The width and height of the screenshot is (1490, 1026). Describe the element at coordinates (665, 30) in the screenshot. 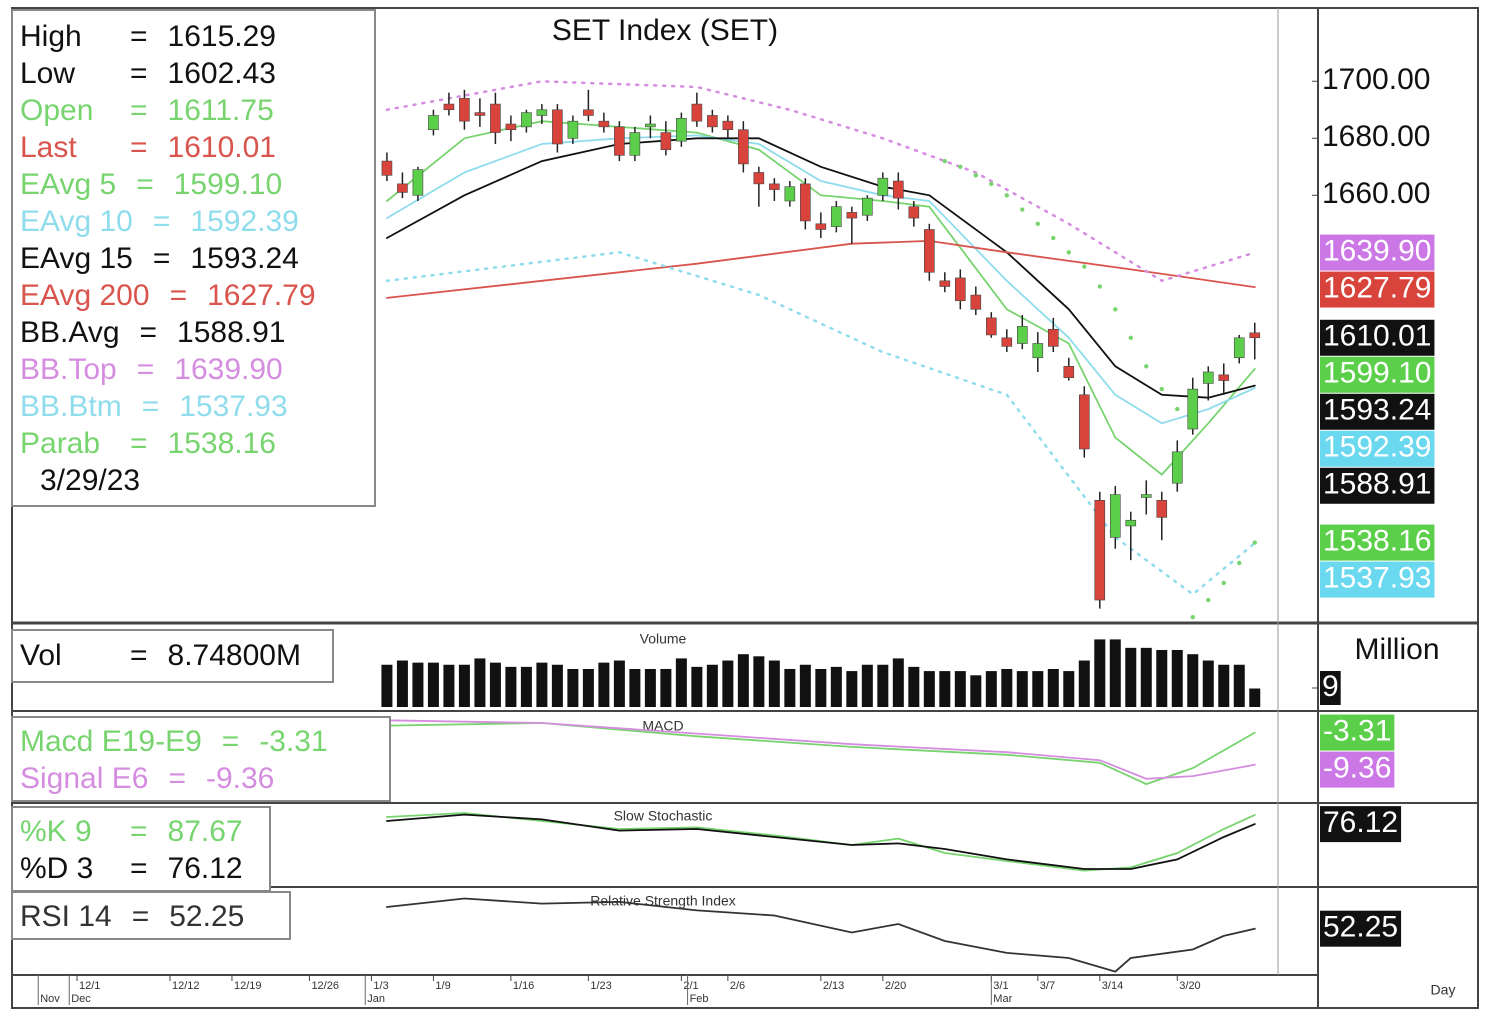

I see `chart-title: SET Index (SET)` at that location.